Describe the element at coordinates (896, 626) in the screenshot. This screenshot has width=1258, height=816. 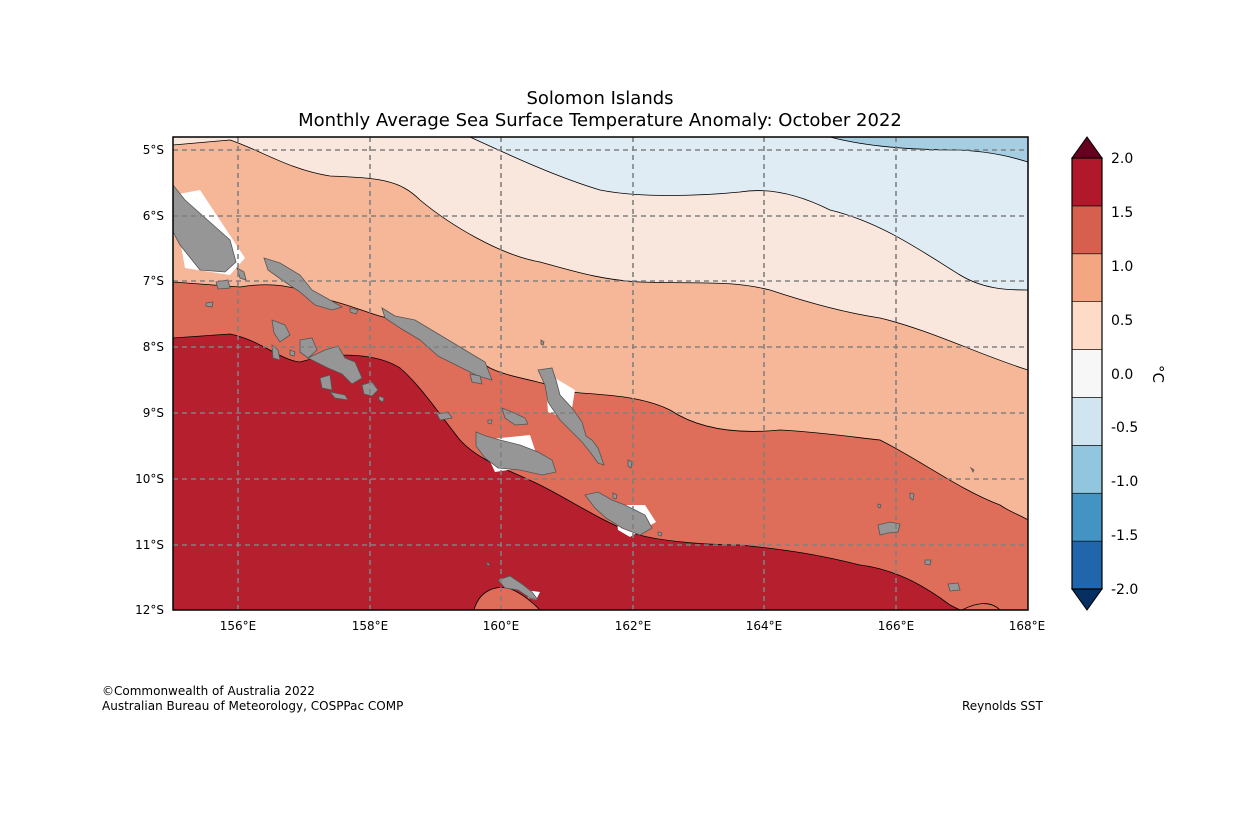
I see `lon-label: 166°E` at that location.